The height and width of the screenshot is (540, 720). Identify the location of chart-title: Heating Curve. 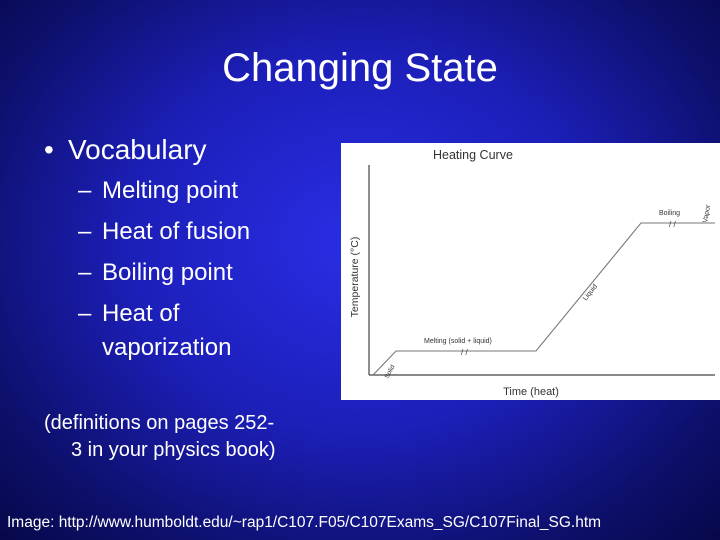
(473, 155).